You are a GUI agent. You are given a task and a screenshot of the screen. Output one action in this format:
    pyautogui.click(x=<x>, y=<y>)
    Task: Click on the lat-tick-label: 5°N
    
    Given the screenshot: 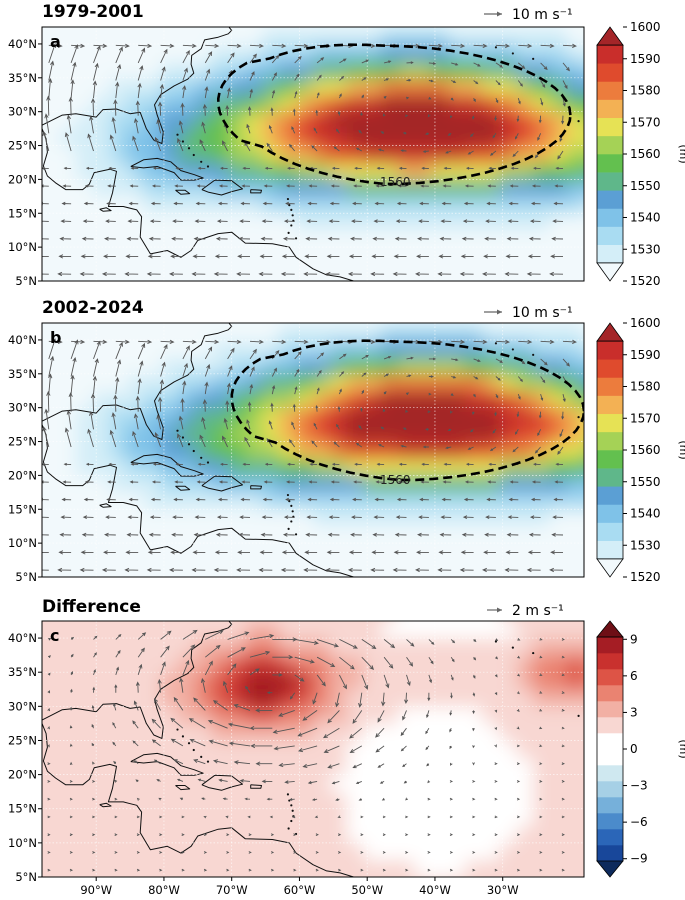 What is the action you would take?
    pyautogui.click(x=26, y=281)
    